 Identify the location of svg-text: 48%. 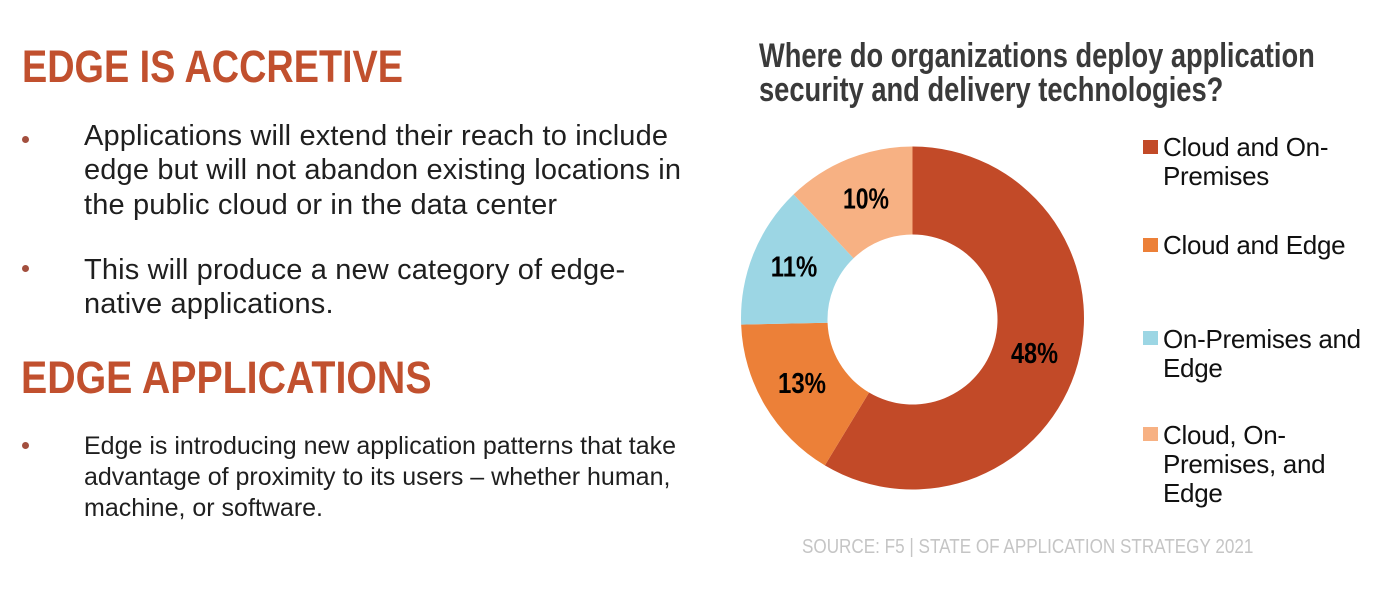
(1034, 354).